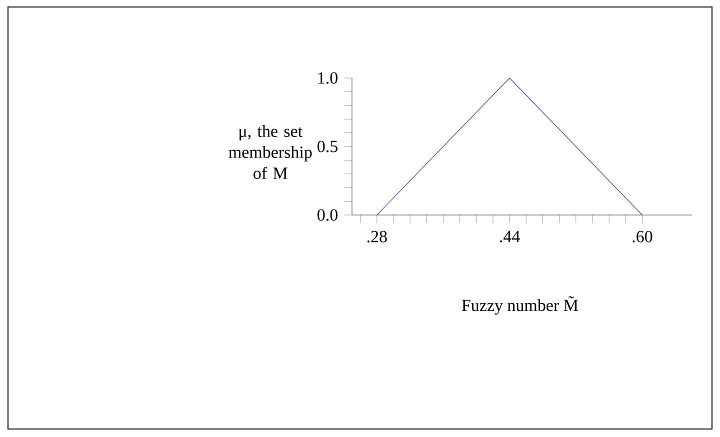  Describe the element at coordinates (328, 215) in the screenshot. I see `y-tick-label: 0.0` at that location.